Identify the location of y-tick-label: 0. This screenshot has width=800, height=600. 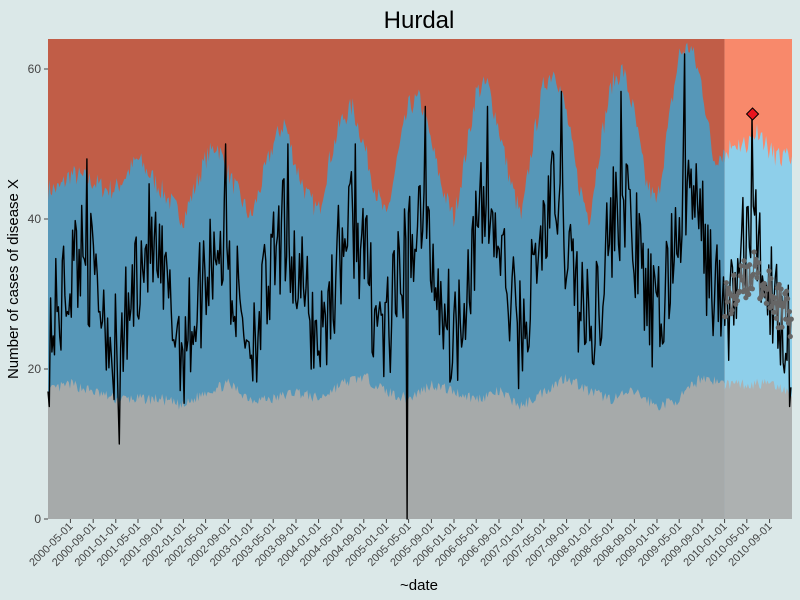
(37, 519).